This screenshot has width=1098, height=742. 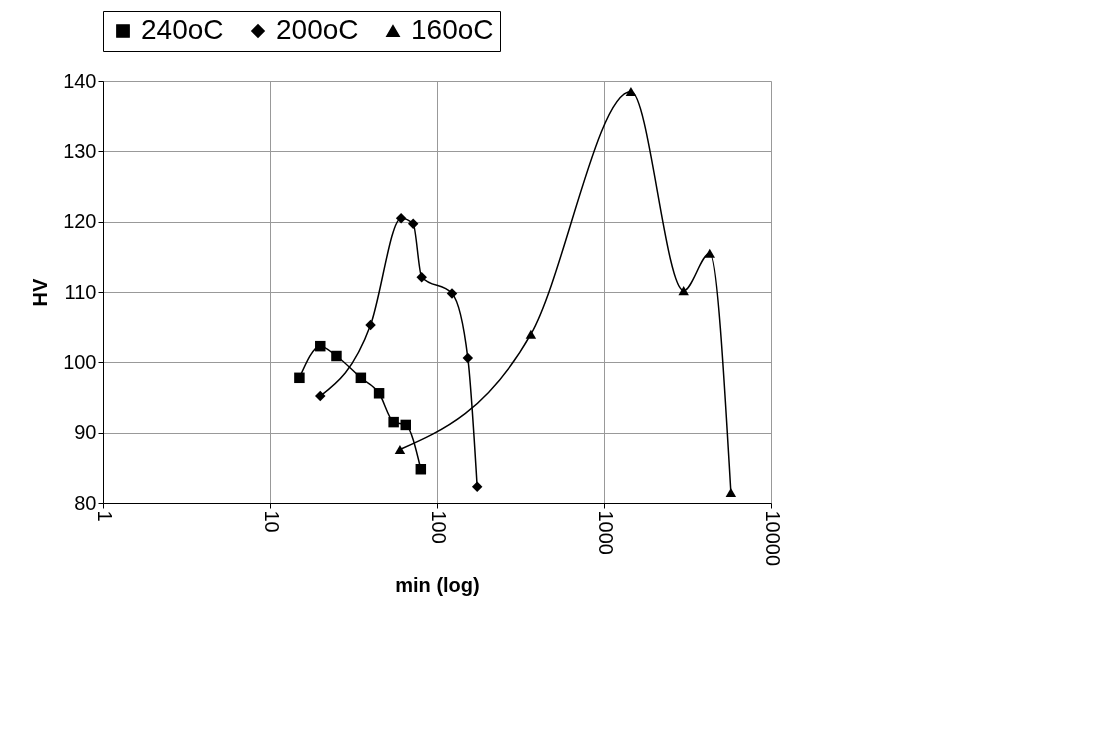 What do you see at coordinates (772, 538) in the screenshot?
I see `x-tick-label: 10000` at bounding box center [772, 538].